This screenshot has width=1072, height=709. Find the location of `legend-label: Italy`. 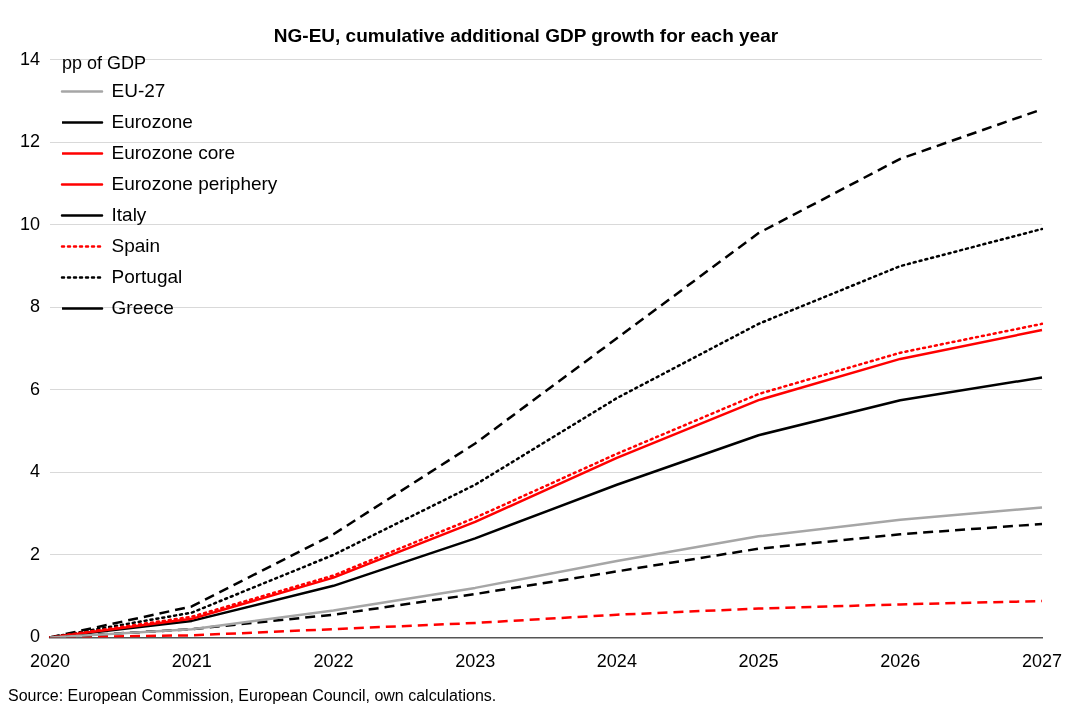

legend-label: Italy is located at coordinates (129, 214).